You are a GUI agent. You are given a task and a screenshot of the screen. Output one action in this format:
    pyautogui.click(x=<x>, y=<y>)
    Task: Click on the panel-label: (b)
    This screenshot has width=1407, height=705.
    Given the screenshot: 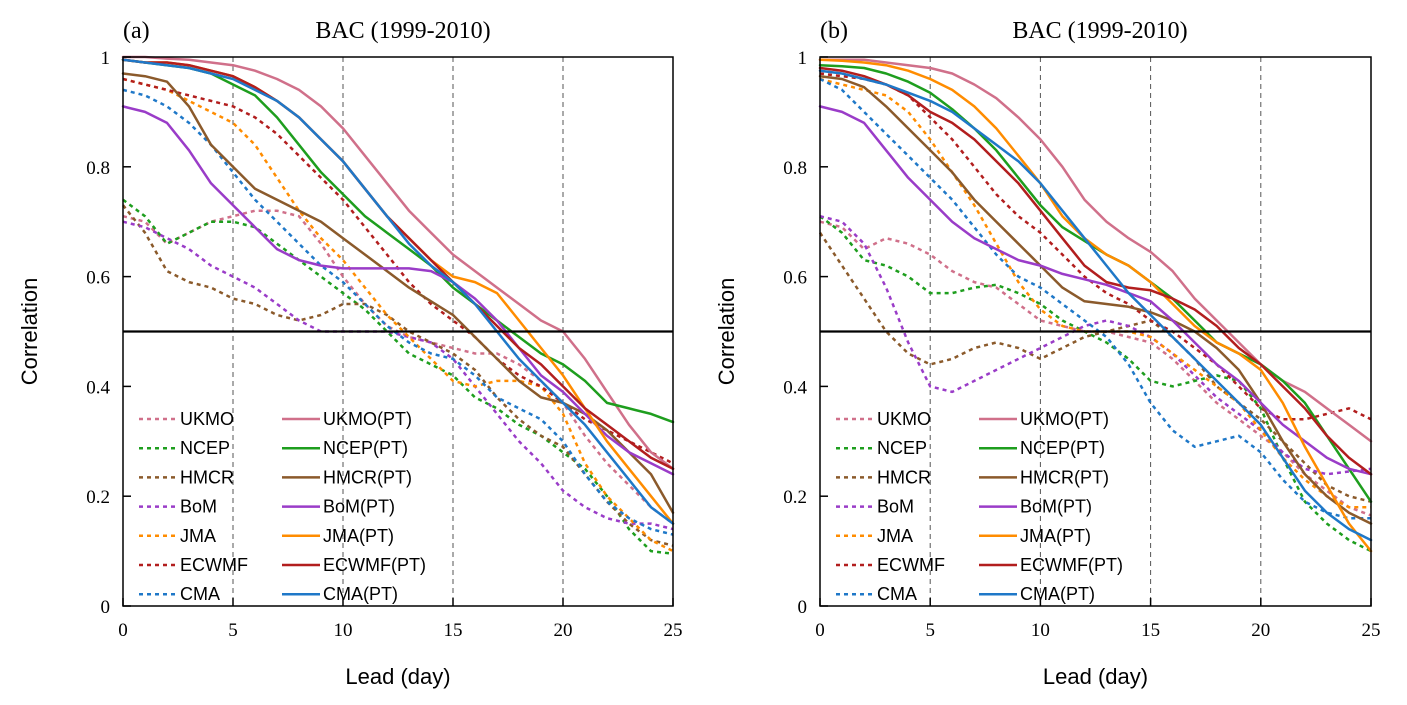 What is the action you would take?
    pyautogui.click(x=834, y=31)
    